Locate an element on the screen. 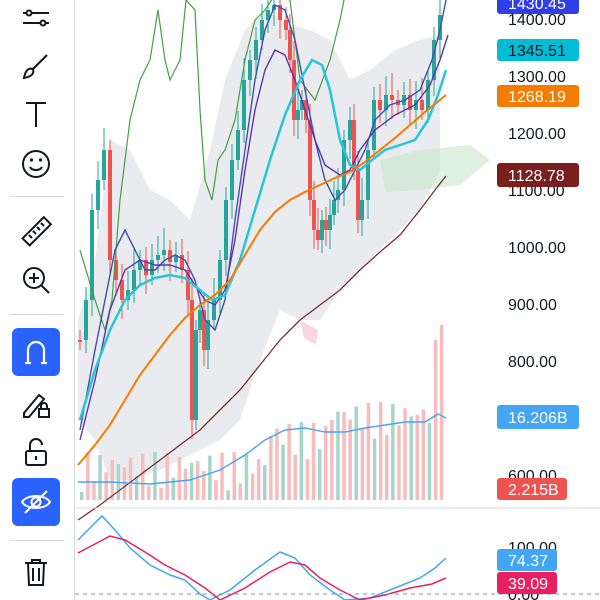 The image size is (600, 600). current-price-value: 1430.45 is located at coordinates (537, 6).